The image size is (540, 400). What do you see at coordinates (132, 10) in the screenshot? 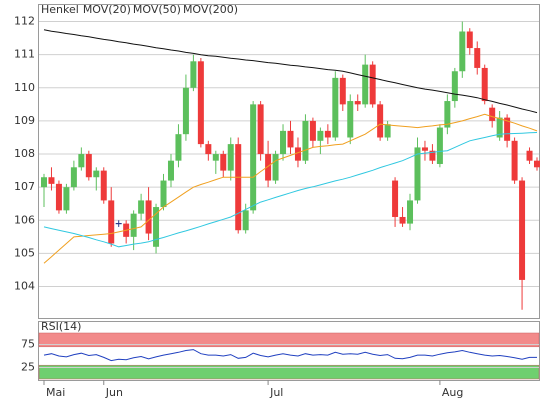
I see `legend-background` at bounding box center [132, 10].